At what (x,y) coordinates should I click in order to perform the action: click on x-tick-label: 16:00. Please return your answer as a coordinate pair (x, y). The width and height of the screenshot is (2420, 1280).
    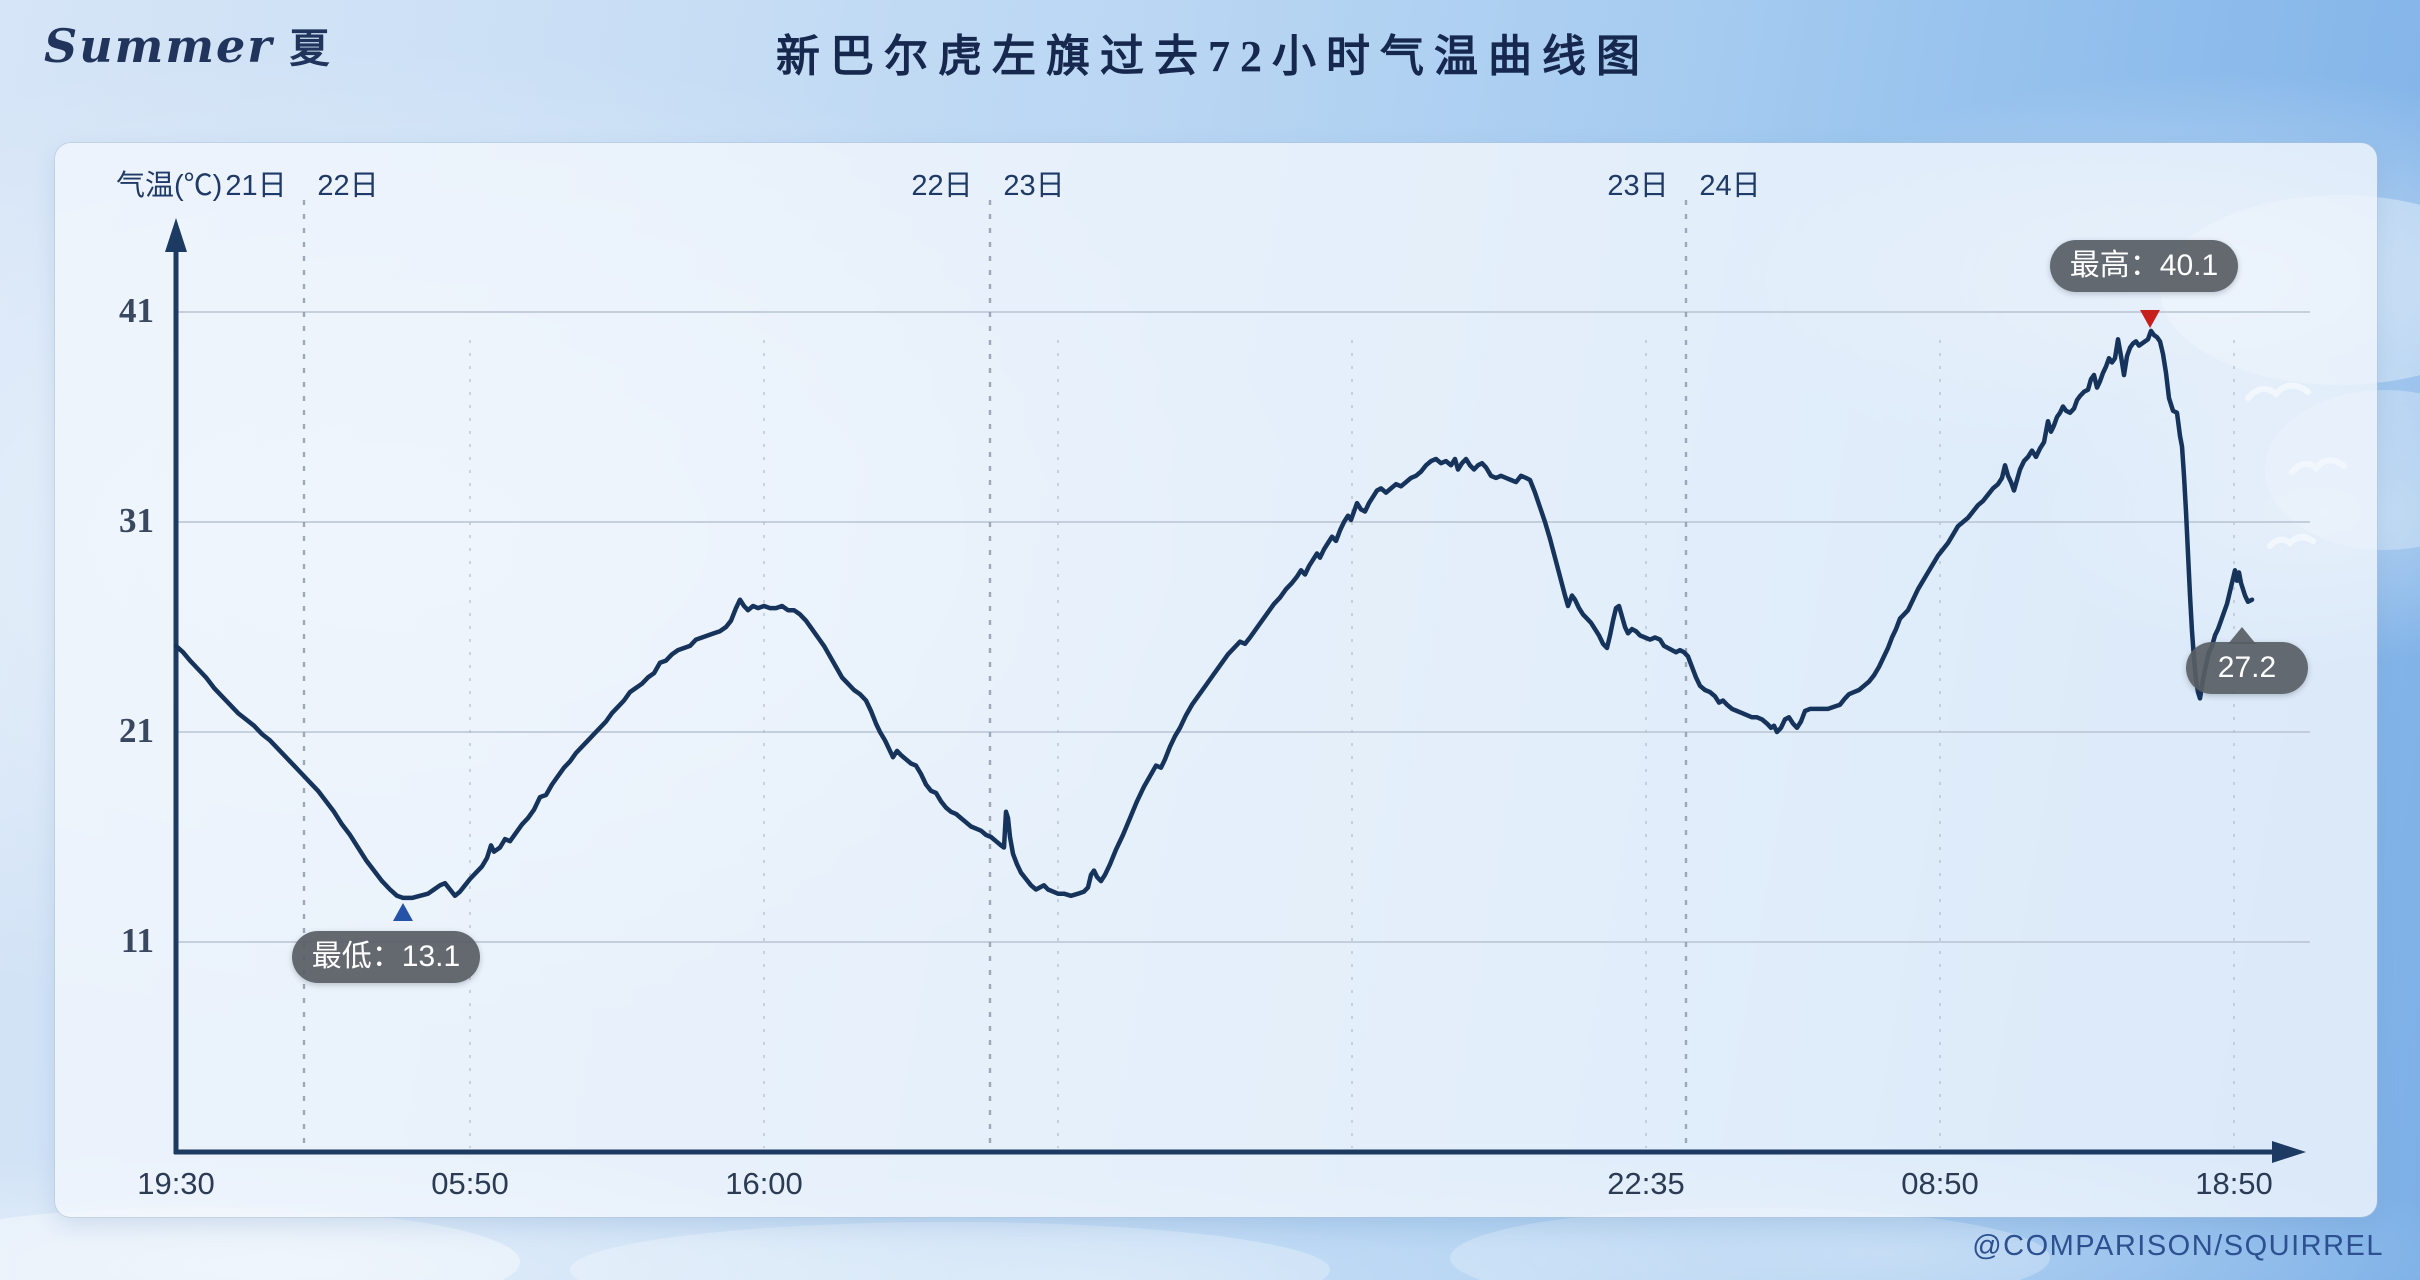
    Looking at the image, I should click on (764, 1183).